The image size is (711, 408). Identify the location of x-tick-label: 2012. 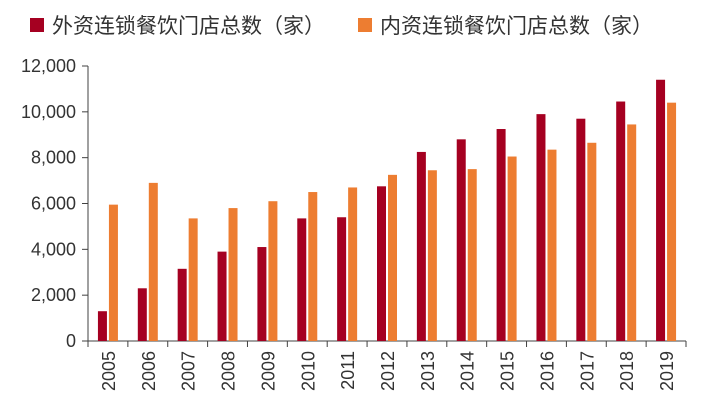
(388, 371).